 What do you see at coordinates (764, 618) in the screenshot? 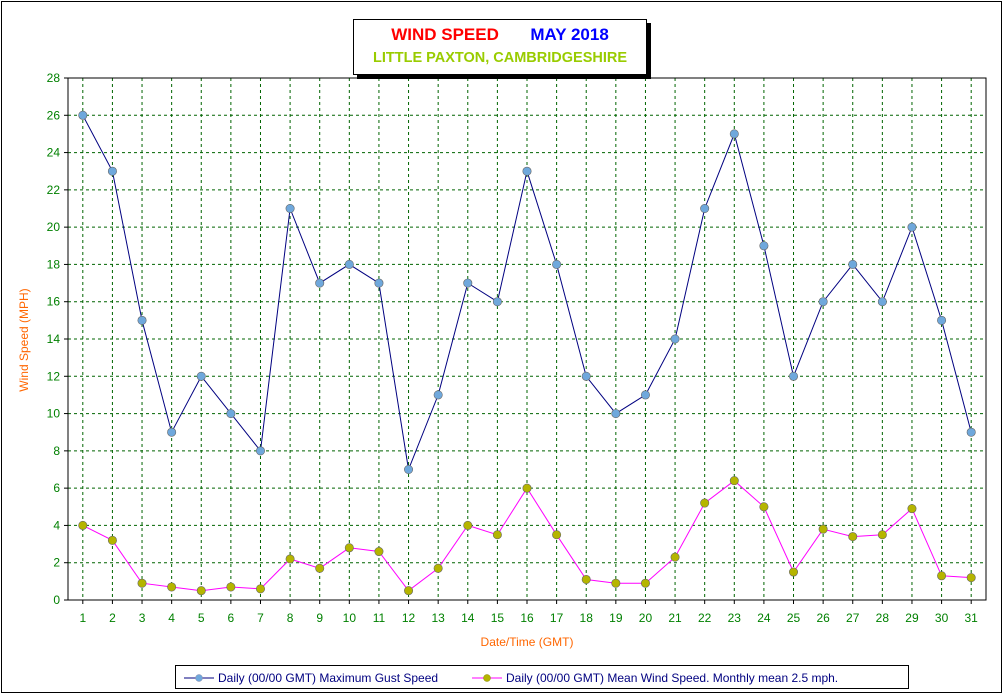
I see `x-tick-label: 24` at bounding box center [764, 618].